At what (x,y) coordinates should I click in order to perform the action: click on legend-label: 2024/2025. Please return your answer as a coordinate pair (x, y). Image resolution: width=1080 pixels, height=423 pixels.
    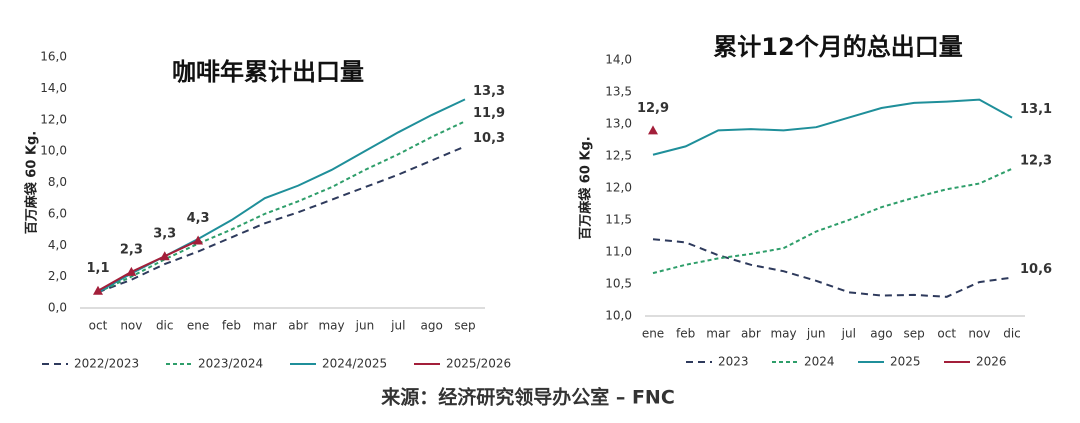
    Looking at the image, I should click on (354, 364).